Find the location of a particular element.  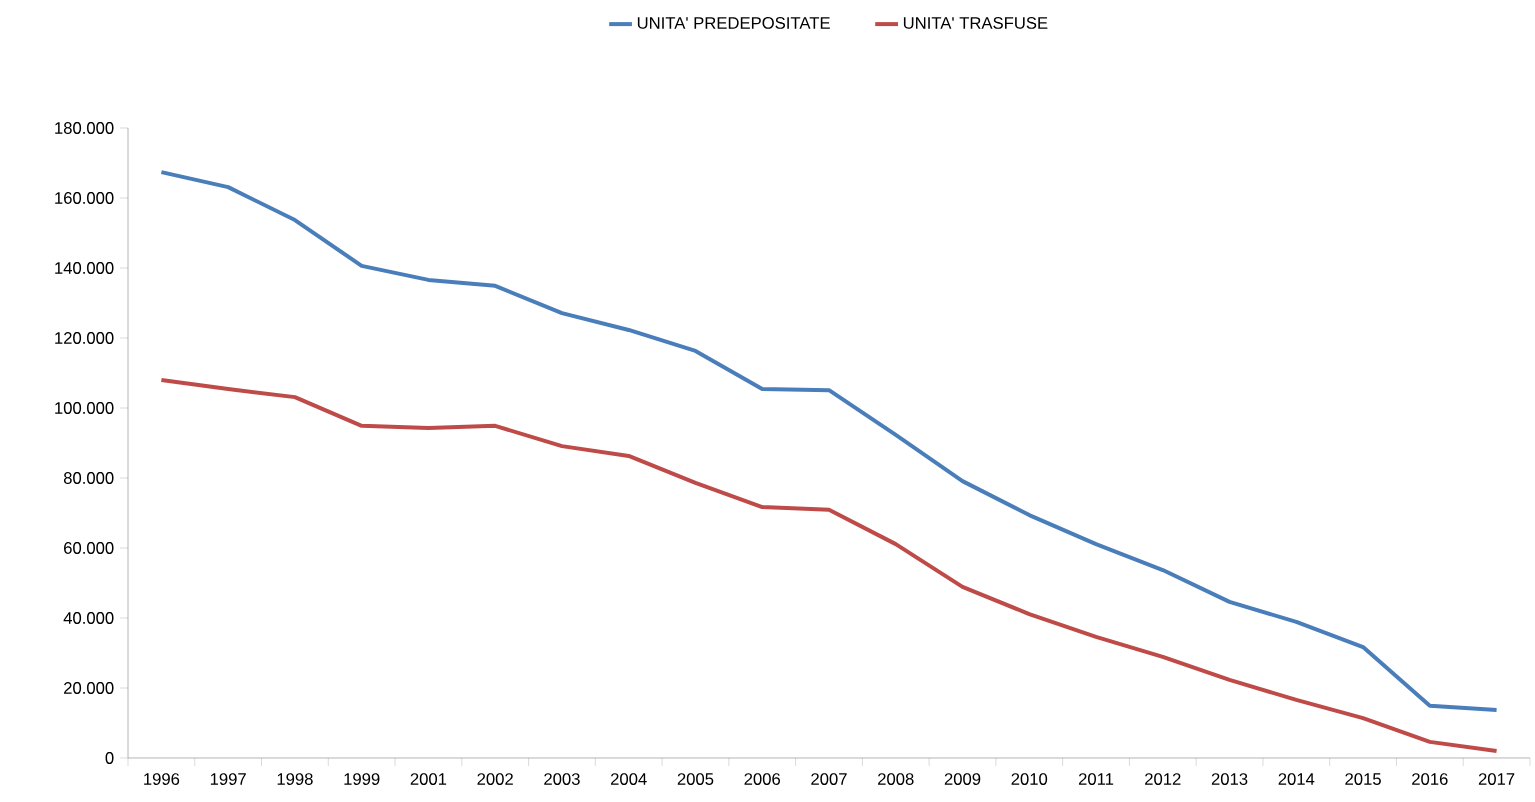

x-tick-label: 1998 is located at coordinates (295, 779).